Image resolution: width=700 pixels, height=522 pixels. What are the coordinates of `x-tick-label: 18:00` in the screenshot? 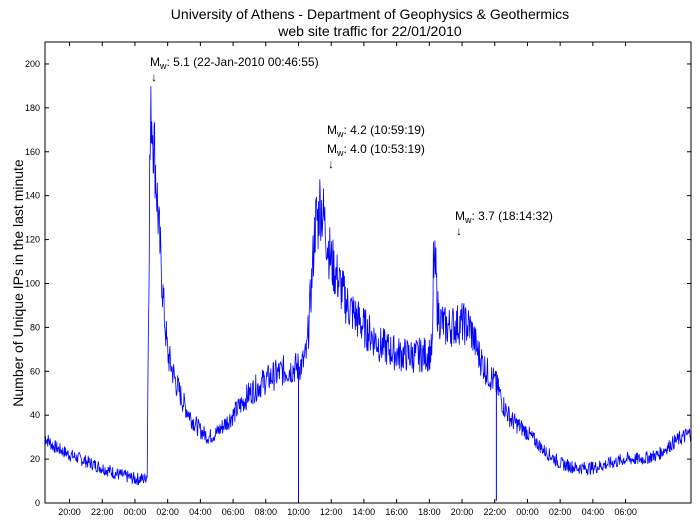 It's located at (429, 512).